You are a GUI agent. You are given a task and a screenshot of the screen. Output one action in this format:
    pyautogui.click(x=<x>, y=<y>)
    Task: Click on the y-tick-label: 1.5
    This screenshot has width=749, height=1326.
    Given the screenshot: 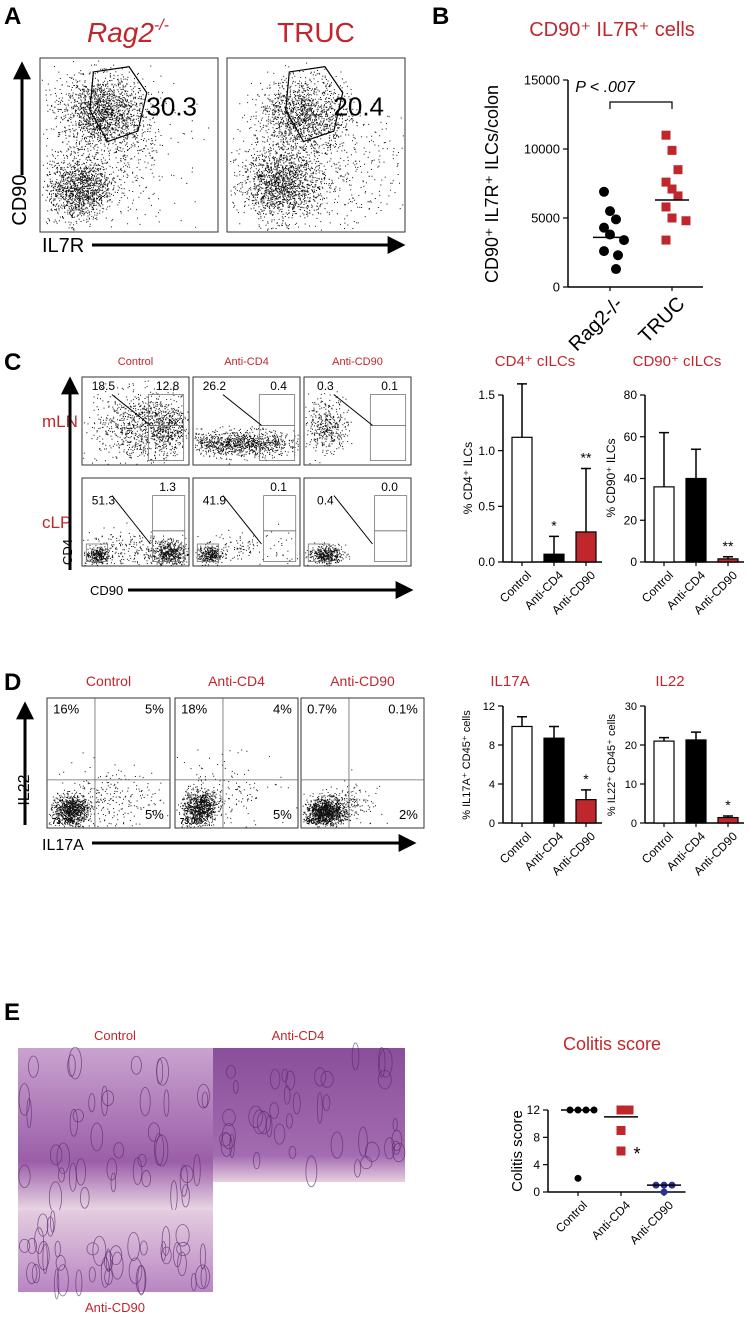 What is the action you would take?
    pyautogui.click(x=486, y=395)
    